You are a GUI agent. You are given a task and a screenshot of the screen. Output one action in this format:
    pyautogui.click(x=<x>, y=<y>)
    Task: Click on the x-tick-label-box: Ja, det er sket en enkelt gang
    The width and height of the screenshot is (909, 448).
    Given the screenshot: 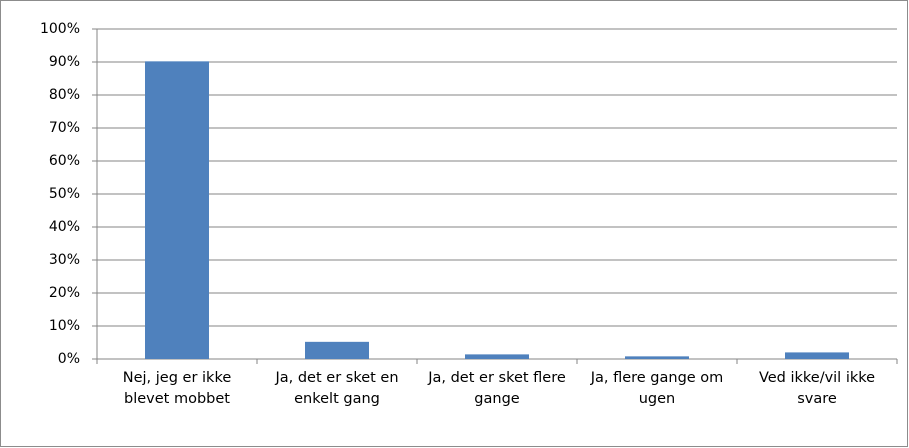 What is the action you would take?
    pyautogui.click(x=337, y=388)
    